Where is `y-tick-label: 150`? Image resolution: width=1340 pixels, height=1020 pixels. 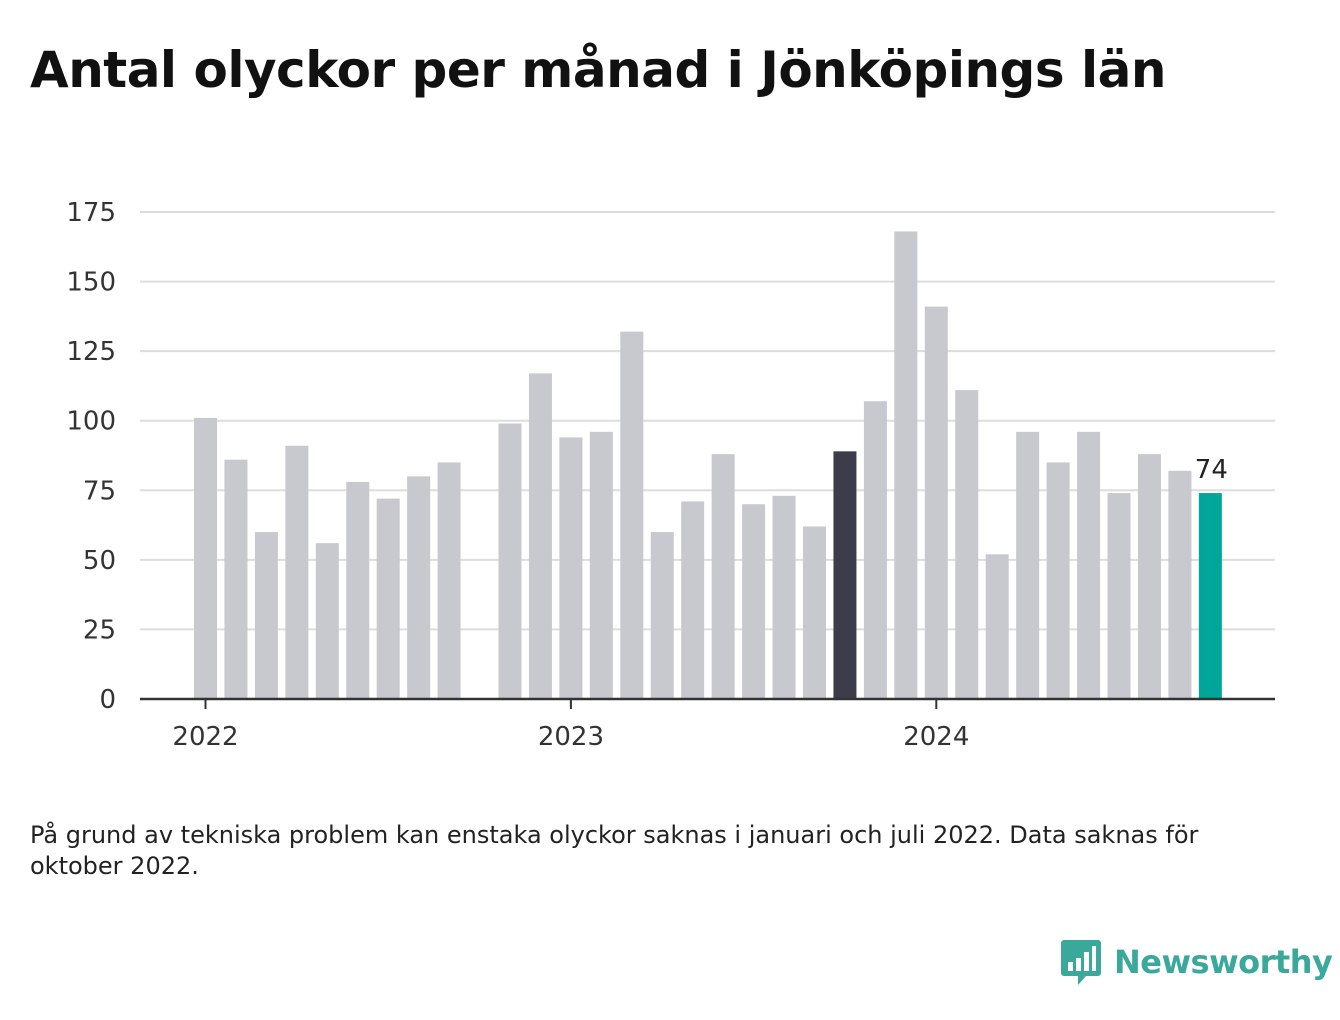
y-tick-label: 150 is located at coordinates (91, 283).